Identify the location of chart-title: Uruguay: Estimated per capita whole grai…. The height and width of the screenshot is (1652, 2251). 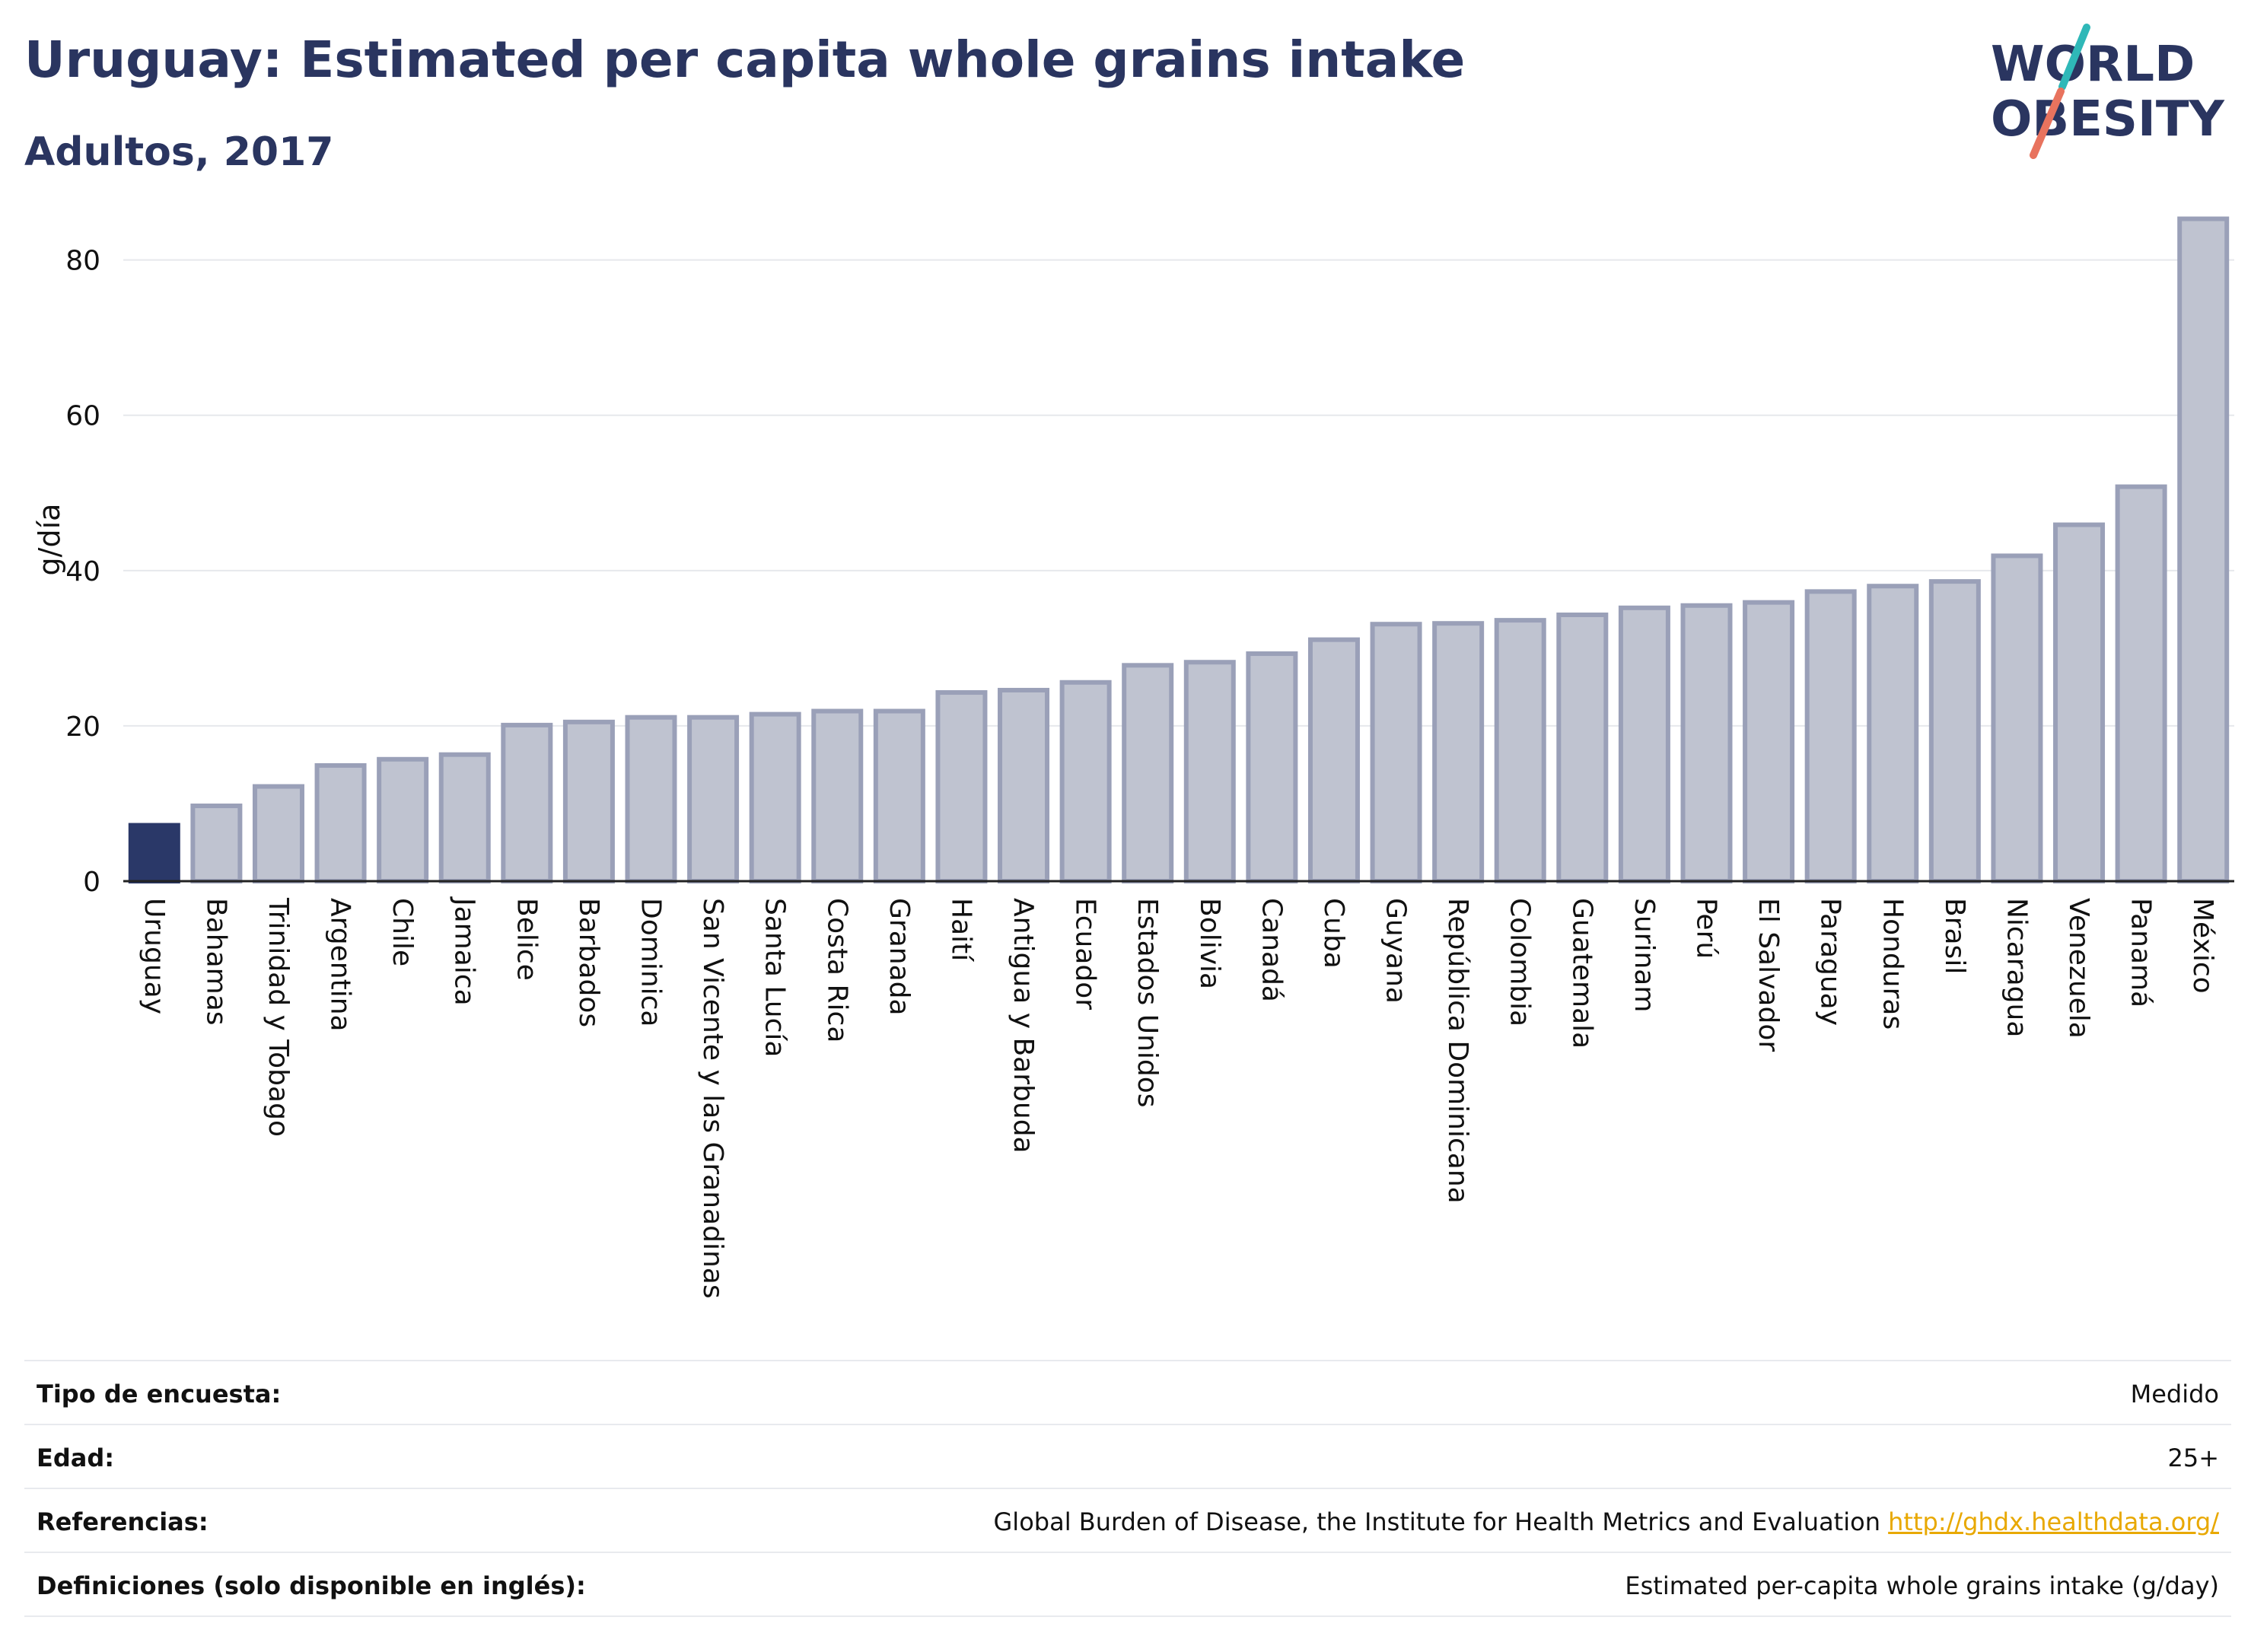
(745, 59).